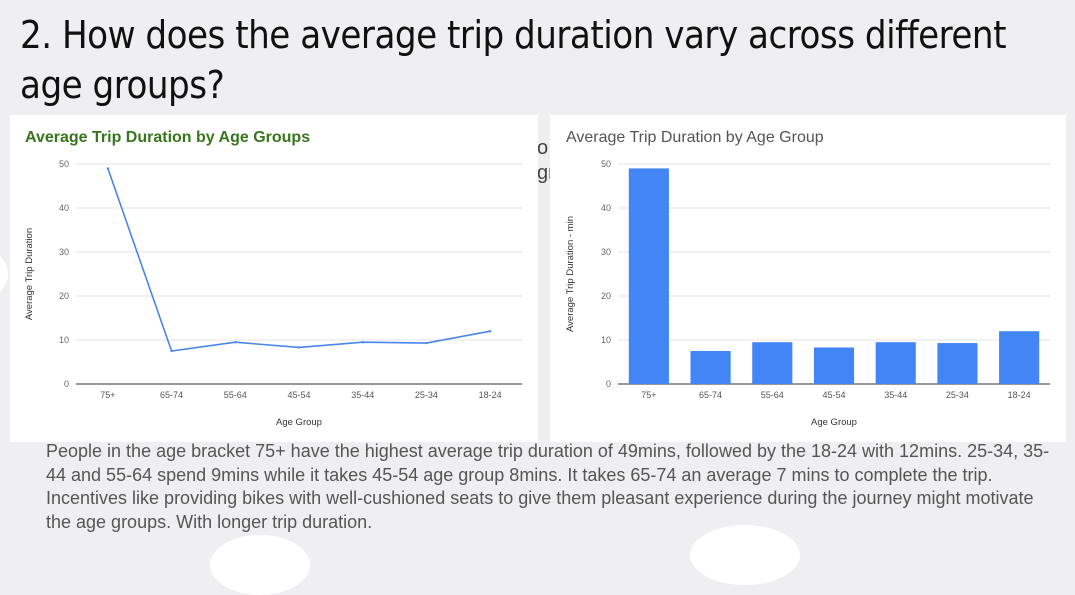 The image size is (1075, 595). I want to click on line-chart-title: Average Trip Duration by Age Groups, so click(168, 137).